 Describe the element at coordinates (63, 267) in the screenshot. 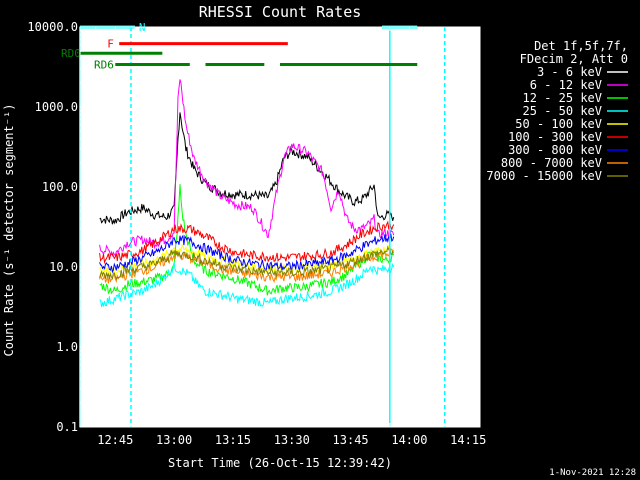

I see `y-tick-label: 10.0` at that location.